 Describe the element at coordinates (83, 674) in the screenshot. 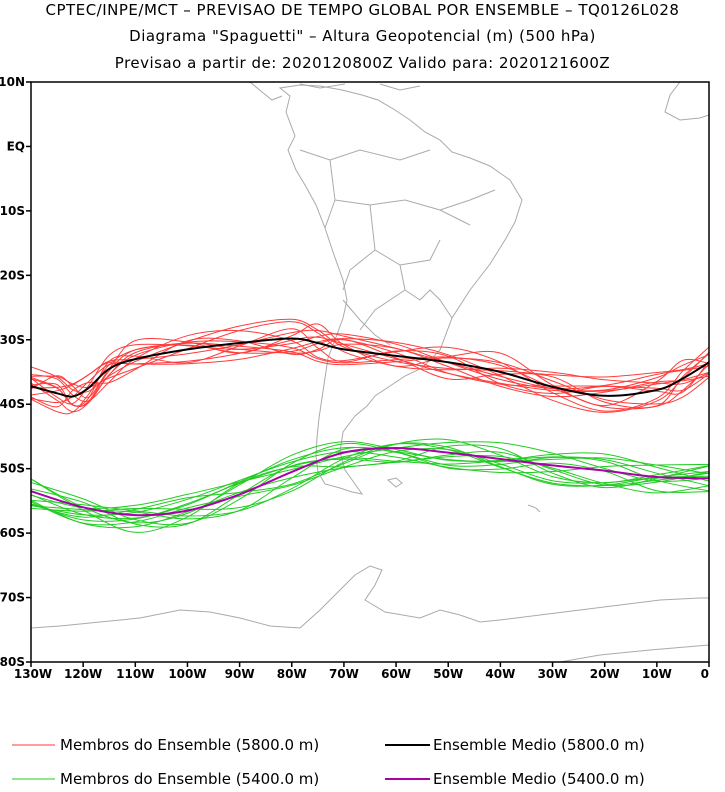

I see `lon-tick-label: 120W` at that location.